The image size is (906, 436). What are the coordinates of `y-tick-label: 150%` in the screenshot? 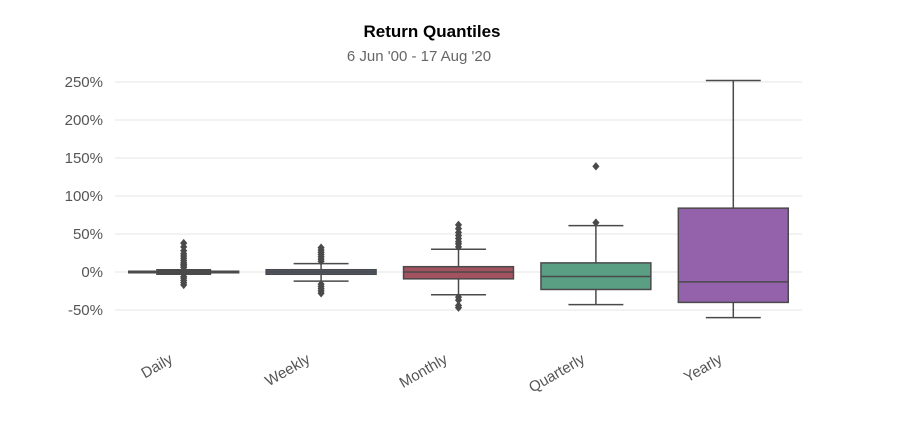 It's located at (84, 158).